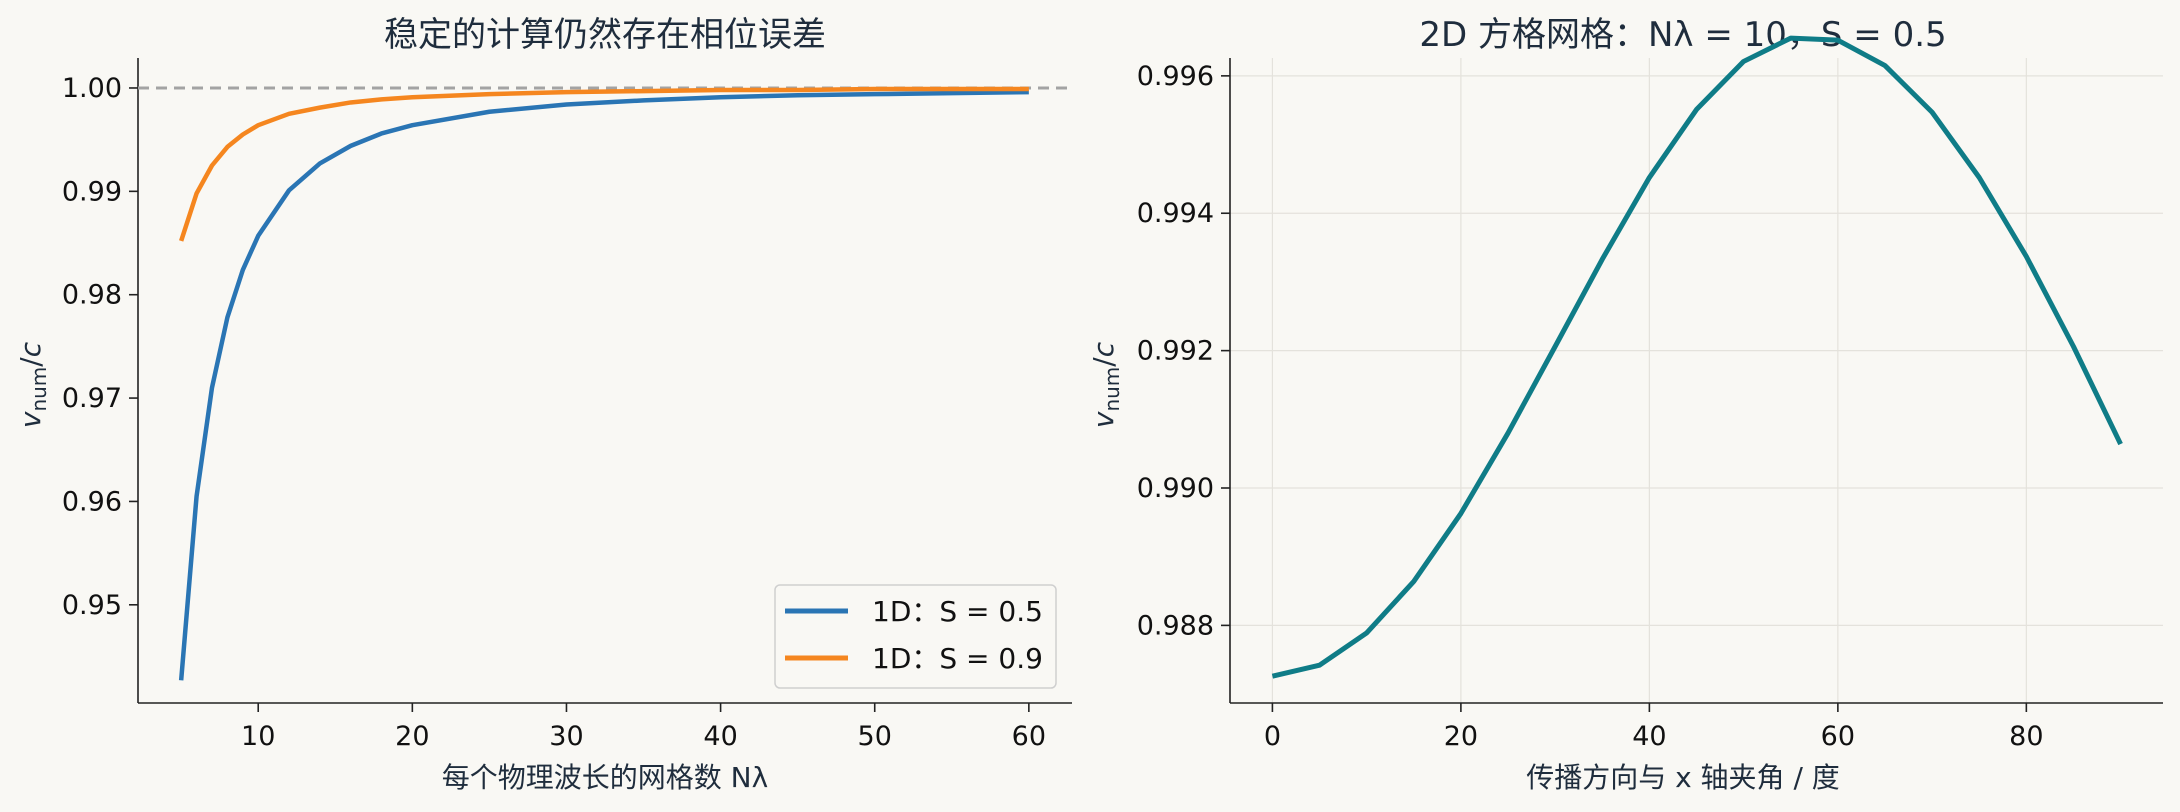 Image resolution: width=2180 pixels, height=812 pixels. I want to click on right-chart-title: 2D 方格网格：Nλ = 10，S = 0.5, so click(1682, 35).